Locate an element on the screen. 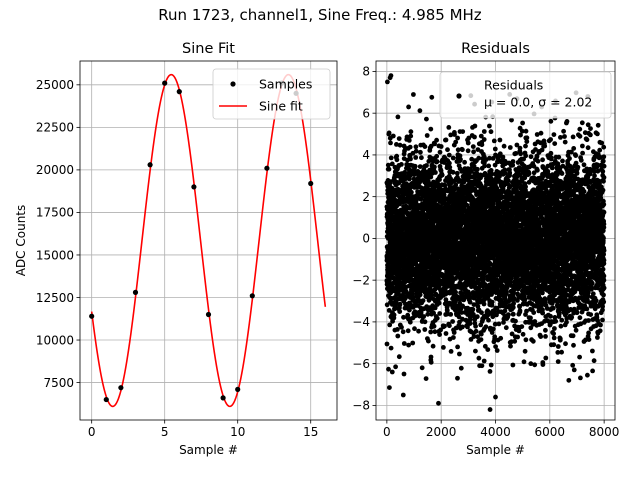 This screenshot has width=640, height=480. y-tick-label: 20000 is located at coordinates (55, 170).